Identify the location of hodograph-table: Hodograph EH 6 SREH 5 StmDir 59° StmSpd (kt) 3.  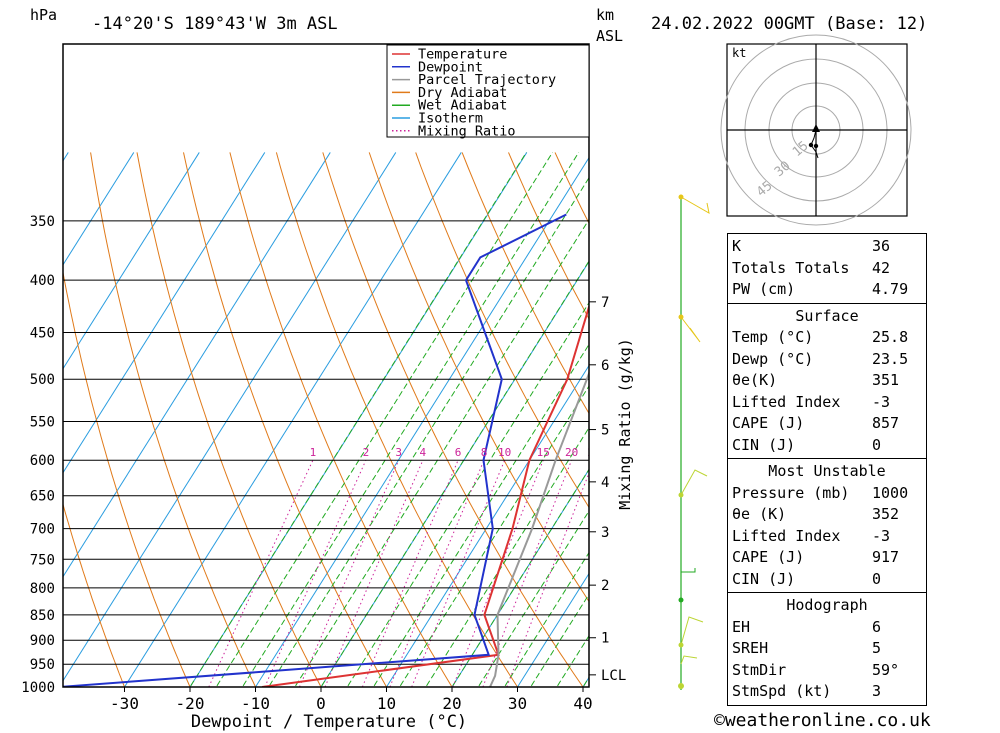
(827, 649).